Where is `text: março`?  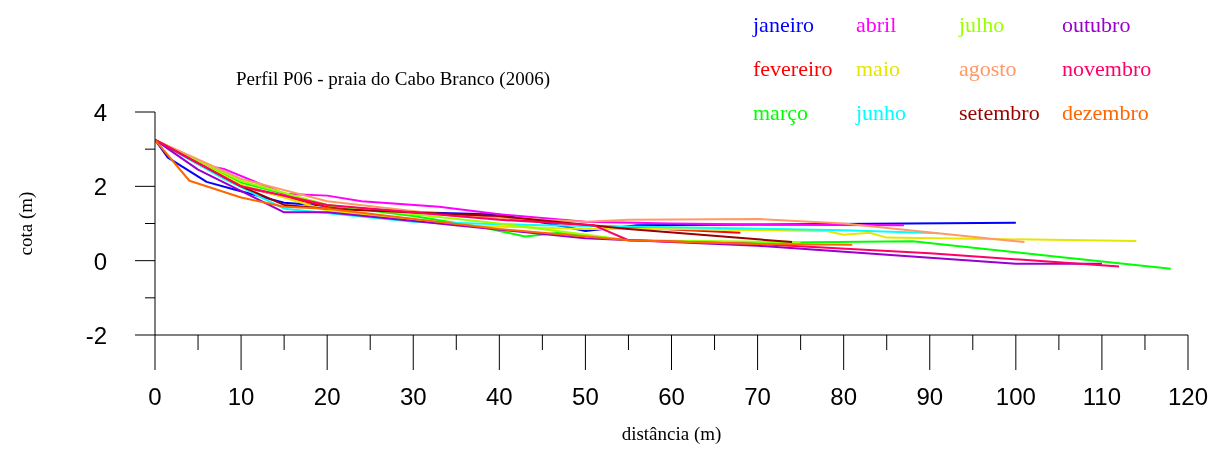
text: março is located at coordinates (780, 113).